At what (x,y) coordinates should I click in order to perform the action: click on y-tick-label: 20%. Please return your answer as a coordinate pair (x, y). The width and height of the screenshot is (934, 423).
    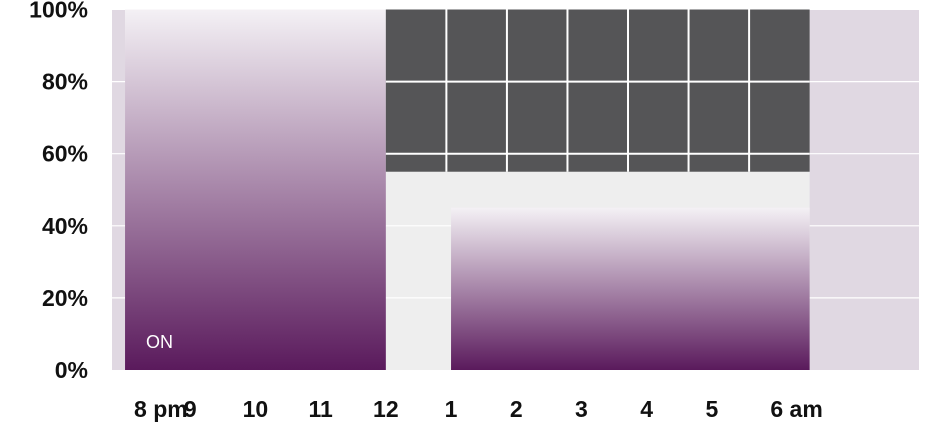
    Looking at the image, I should click on (65, 298).